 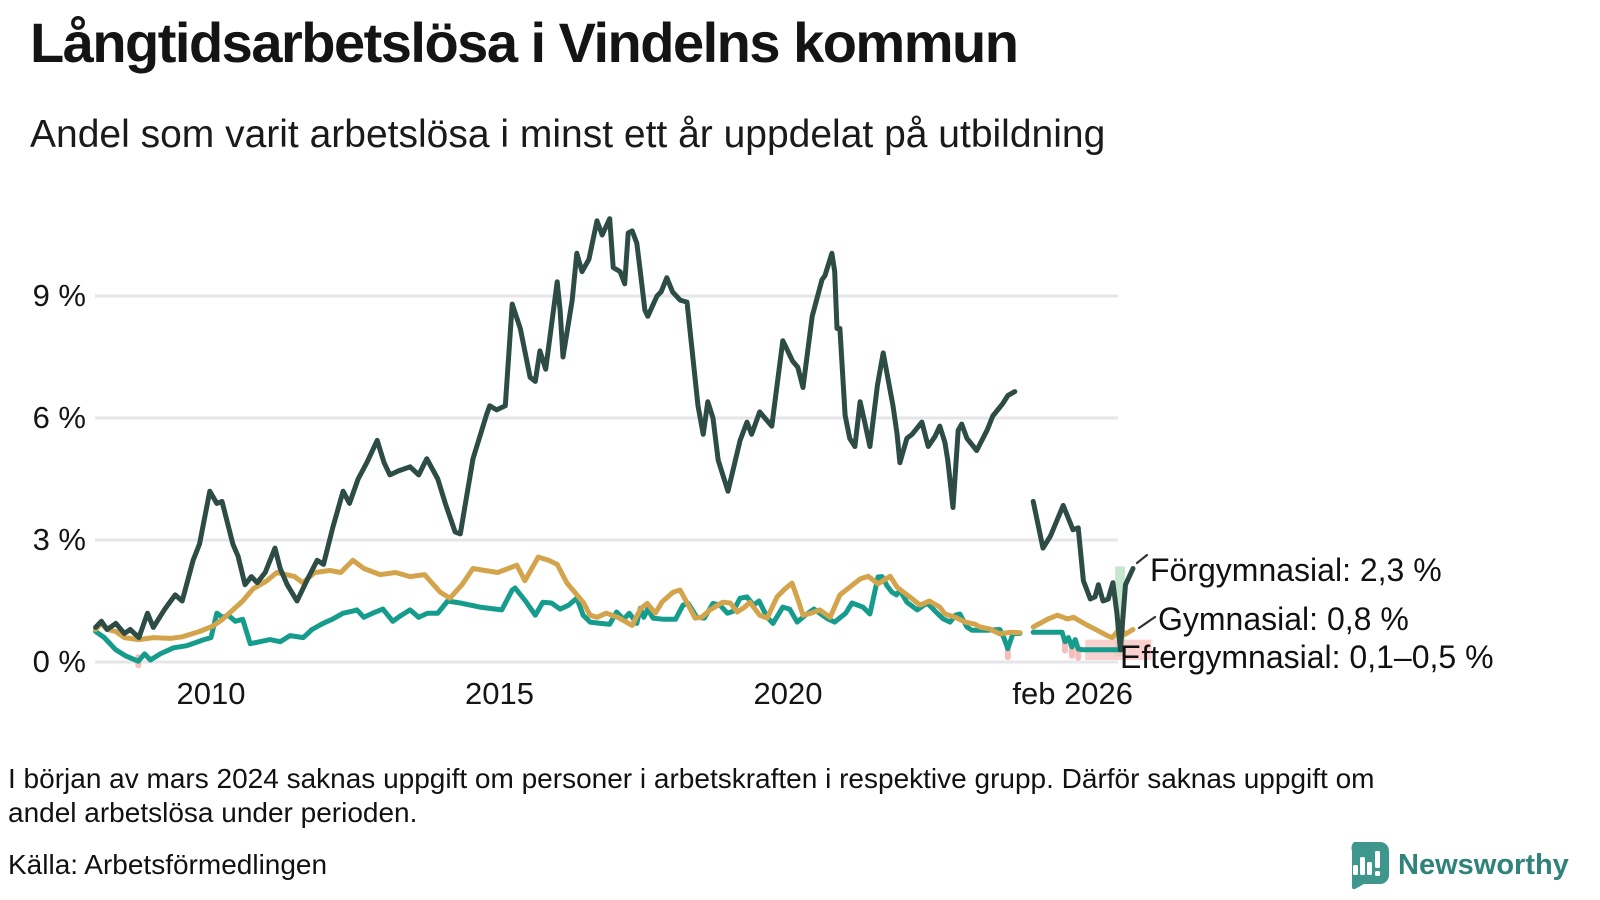 I want to click on annotation-forgymnasial: Förgymnasial: 2,3 %, so click(x=1296, y=570).